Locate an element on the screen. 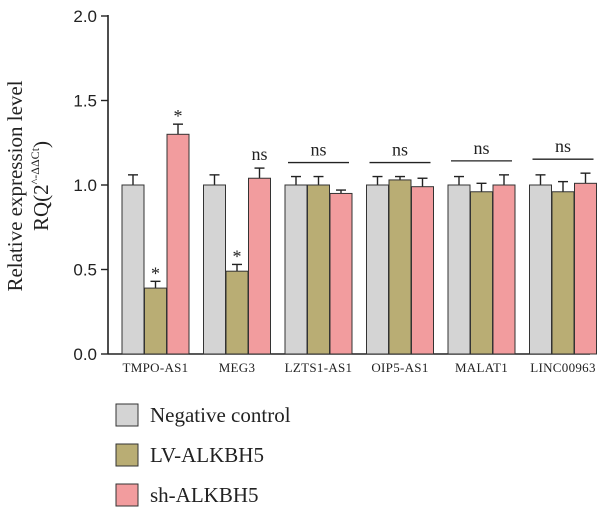  legend: Negative control LV-ALKBH5 sh-ALKBH5 is located at coordinates (203, 455).